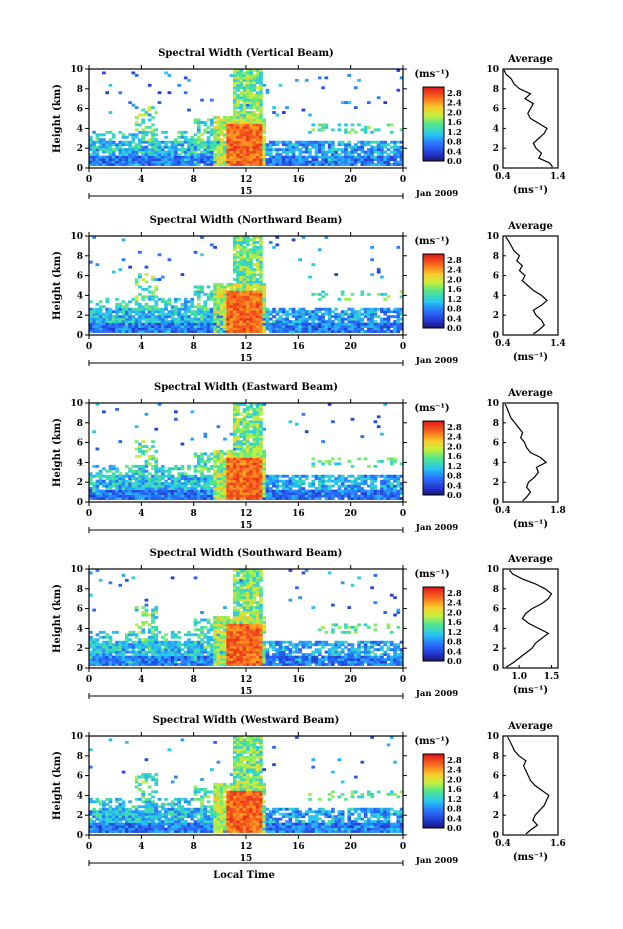 This screenshot has width=623, height=929. I want to click on colorbar-frame, so click(433, 291).